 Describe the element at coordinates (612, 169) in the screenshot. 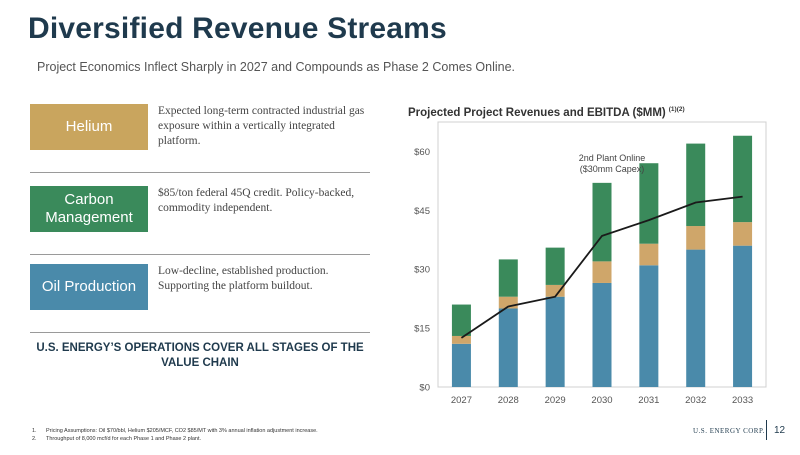

I see `annotation-text: ($30mm Capex)` at that location.